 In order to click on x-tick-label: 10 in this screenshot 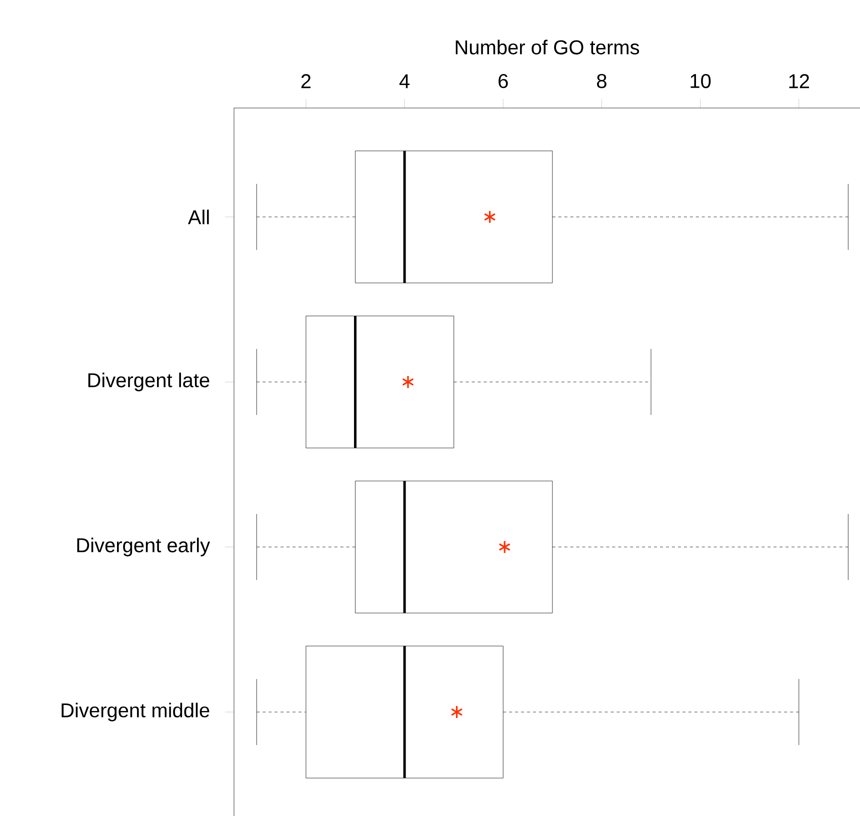, I will do `click(700, 81)`.